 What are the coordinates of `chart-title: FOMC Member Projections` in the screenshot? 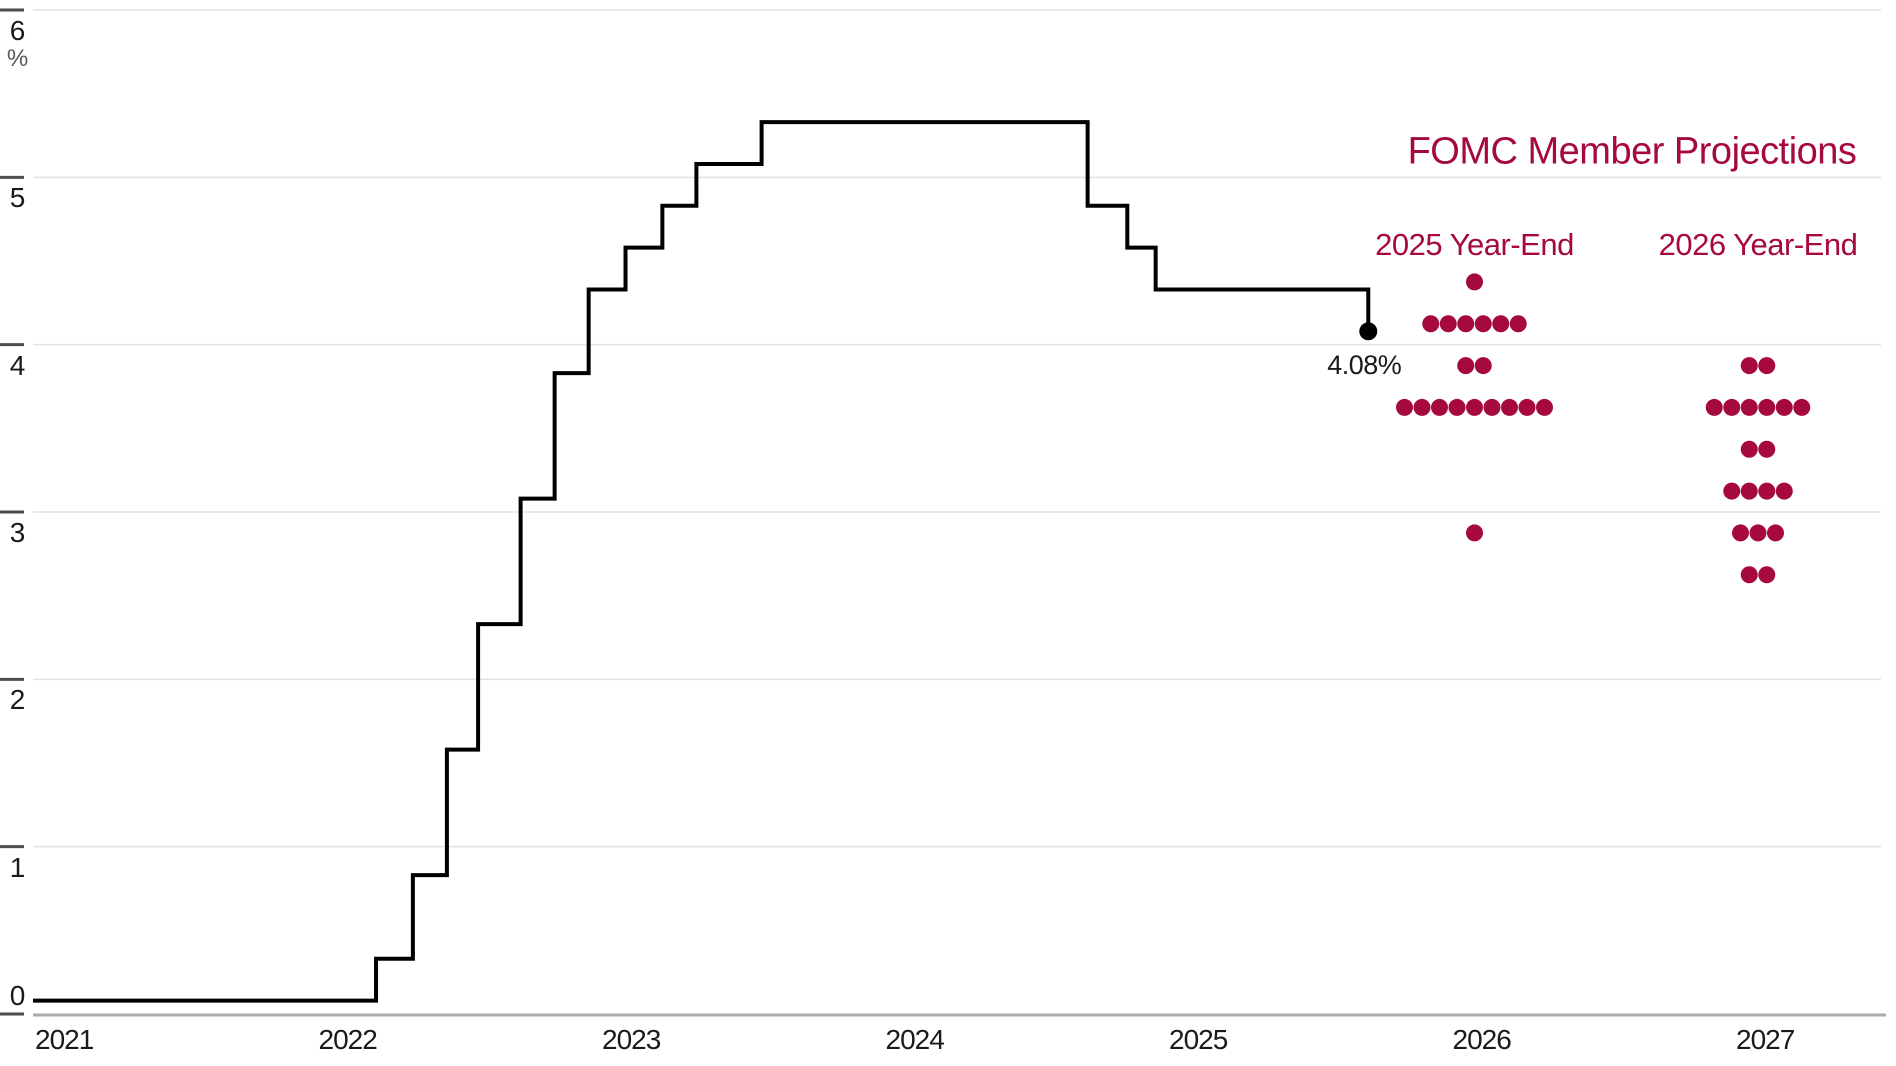 It's located at (1632, 151).